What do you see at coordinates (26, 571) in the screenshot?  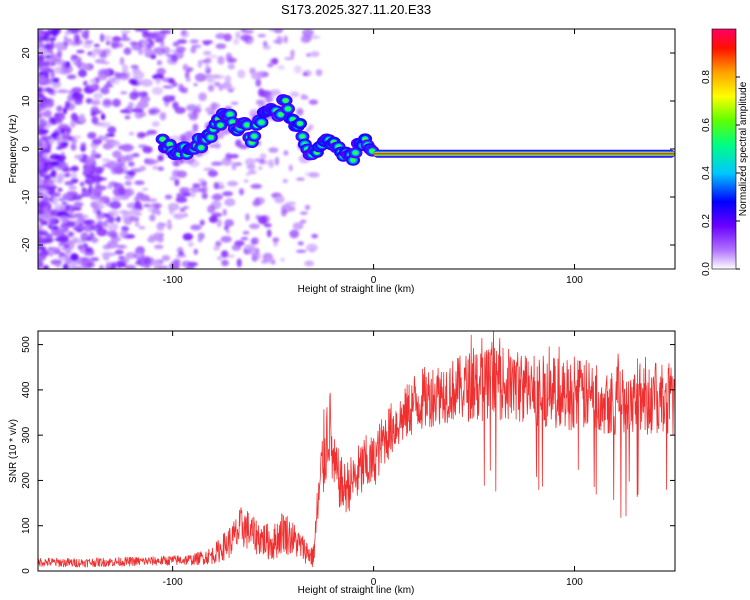 I see `snr-y-tick-label: 0` at bounding box center [26, 571].